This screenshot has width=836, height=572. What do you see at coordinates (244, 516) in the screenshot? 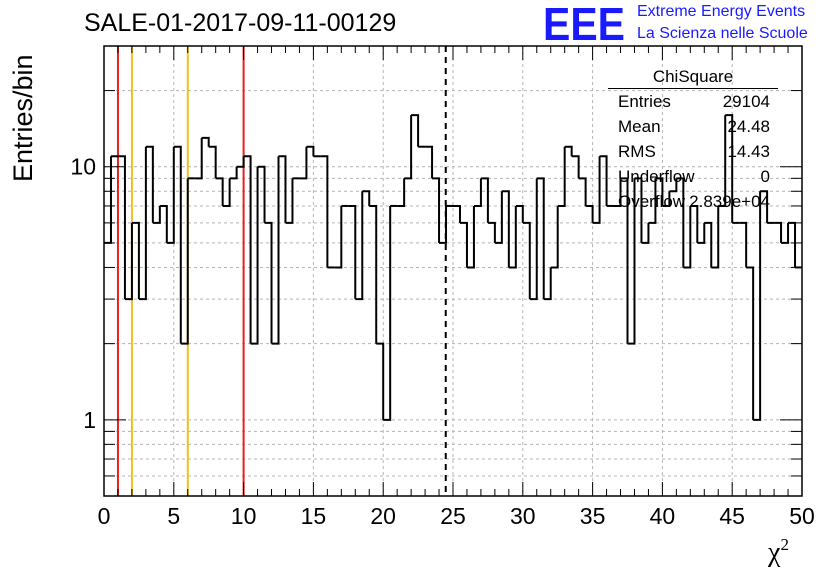
I see `x-tick-label: 10` at bounding box center [244, 516].